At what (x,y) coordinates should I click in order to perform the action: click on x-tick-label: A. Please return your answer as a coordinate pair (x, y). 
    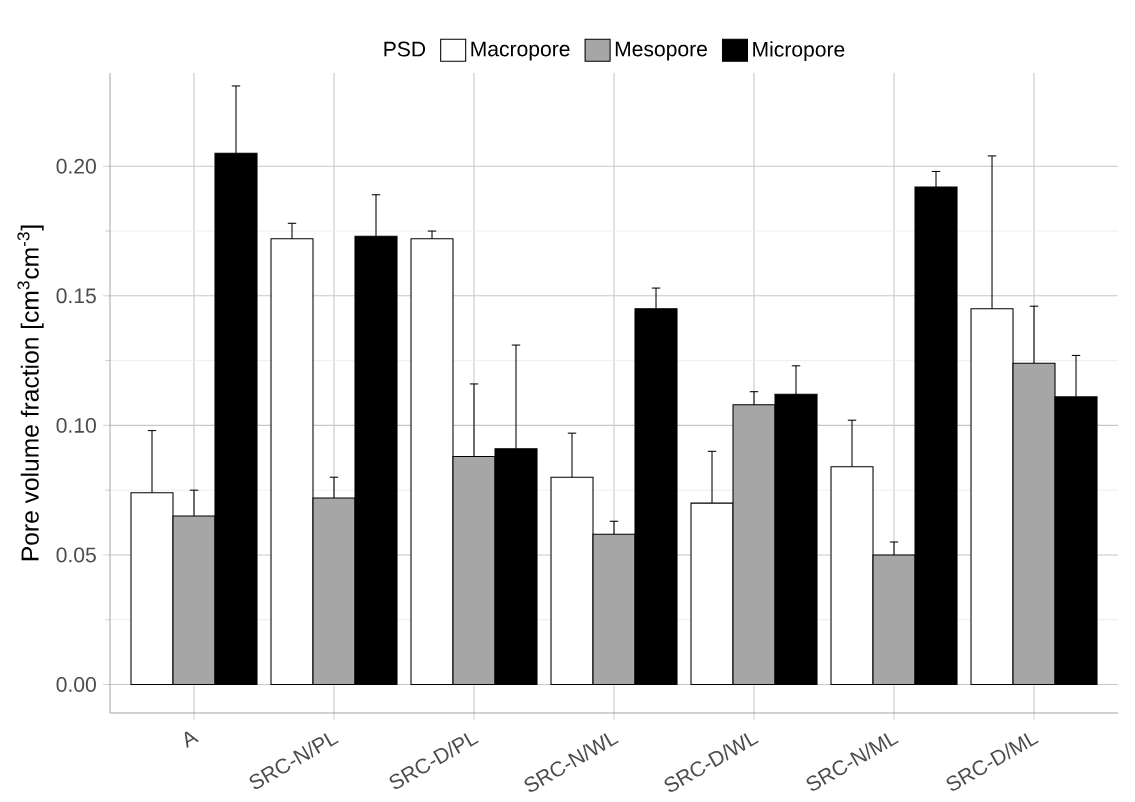
    Looking at the image, I should click on (191, 740).